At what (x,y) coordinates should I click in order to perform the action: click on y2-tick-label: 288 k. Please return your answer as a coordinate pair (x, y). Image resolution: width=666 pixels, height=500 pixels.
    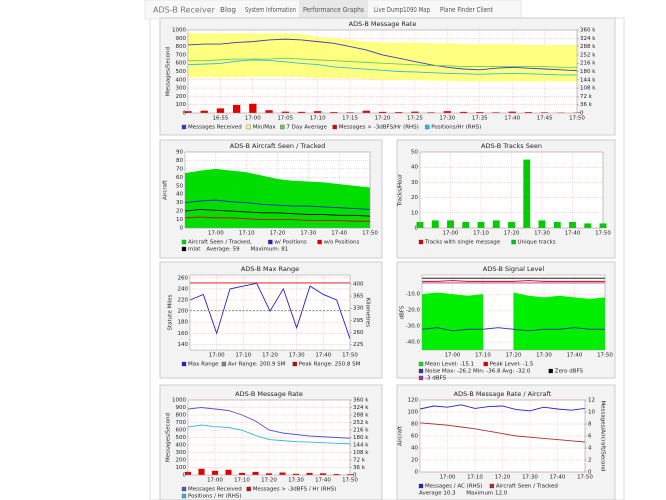
    Looking at the image, I should click on (361, 416).